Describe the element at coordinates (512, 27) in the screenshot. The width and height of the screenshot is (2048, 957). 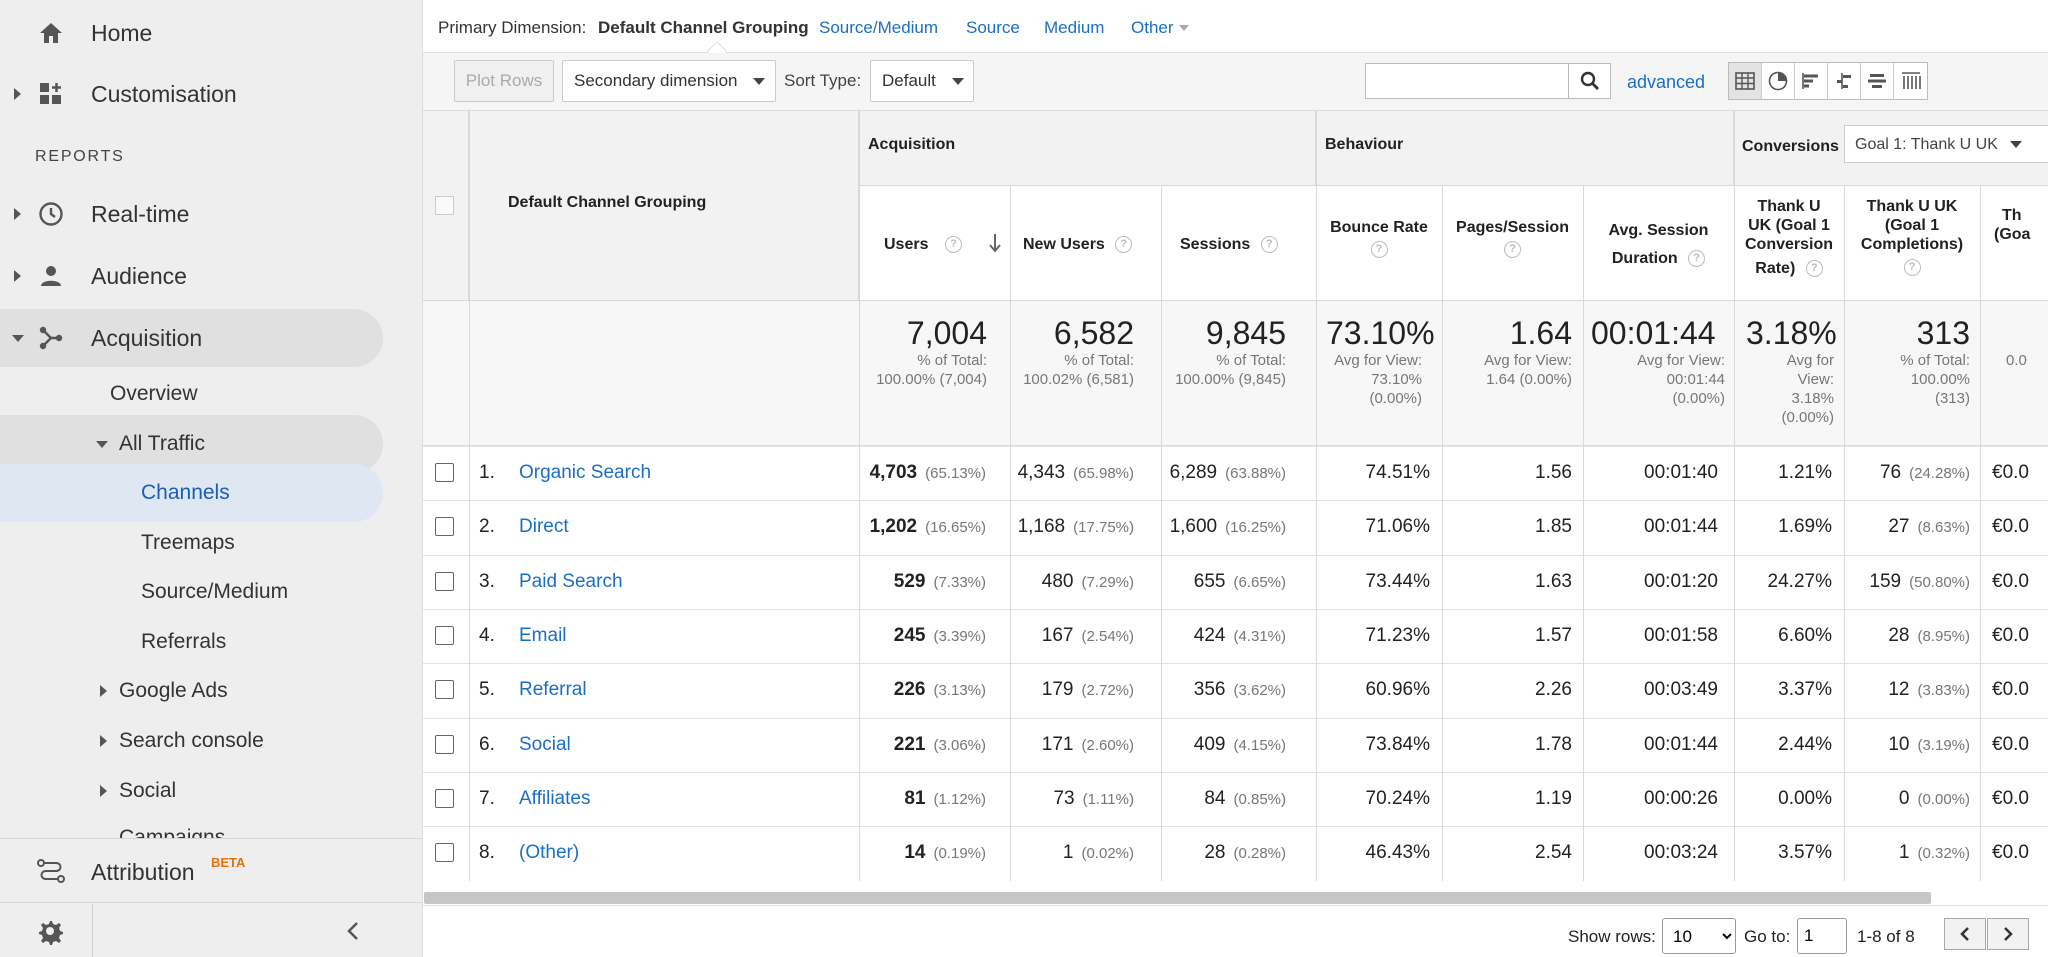
I see `primary-dimension-label: Primary Dimension:` at that location.